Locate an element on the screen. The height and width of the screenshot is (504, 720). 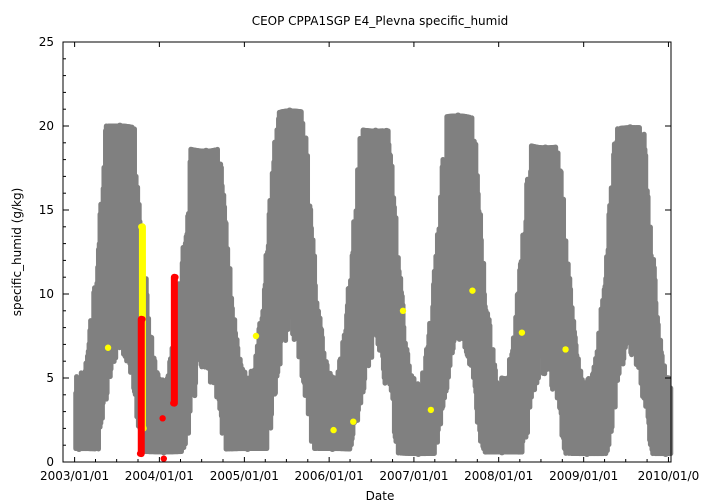
x-tick-label: 2005/01/01 is located at coordinates (244, 476).